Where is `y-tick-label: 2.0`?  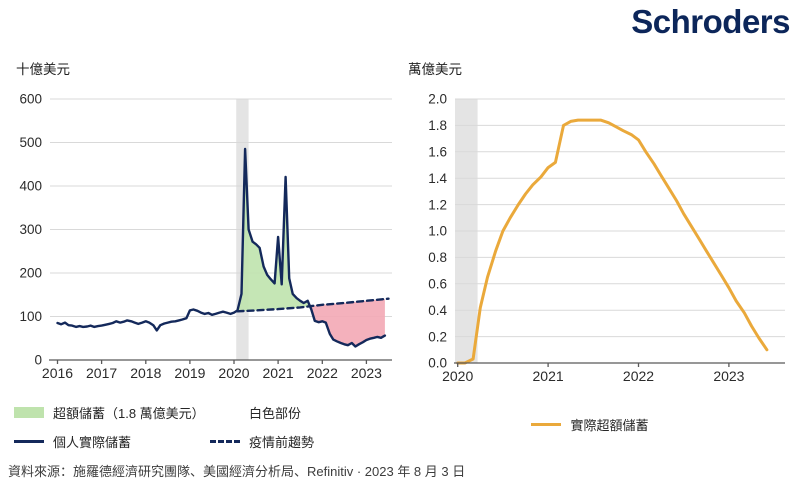 y-tick-label: 2.0 is located at coordinates (437, 99).